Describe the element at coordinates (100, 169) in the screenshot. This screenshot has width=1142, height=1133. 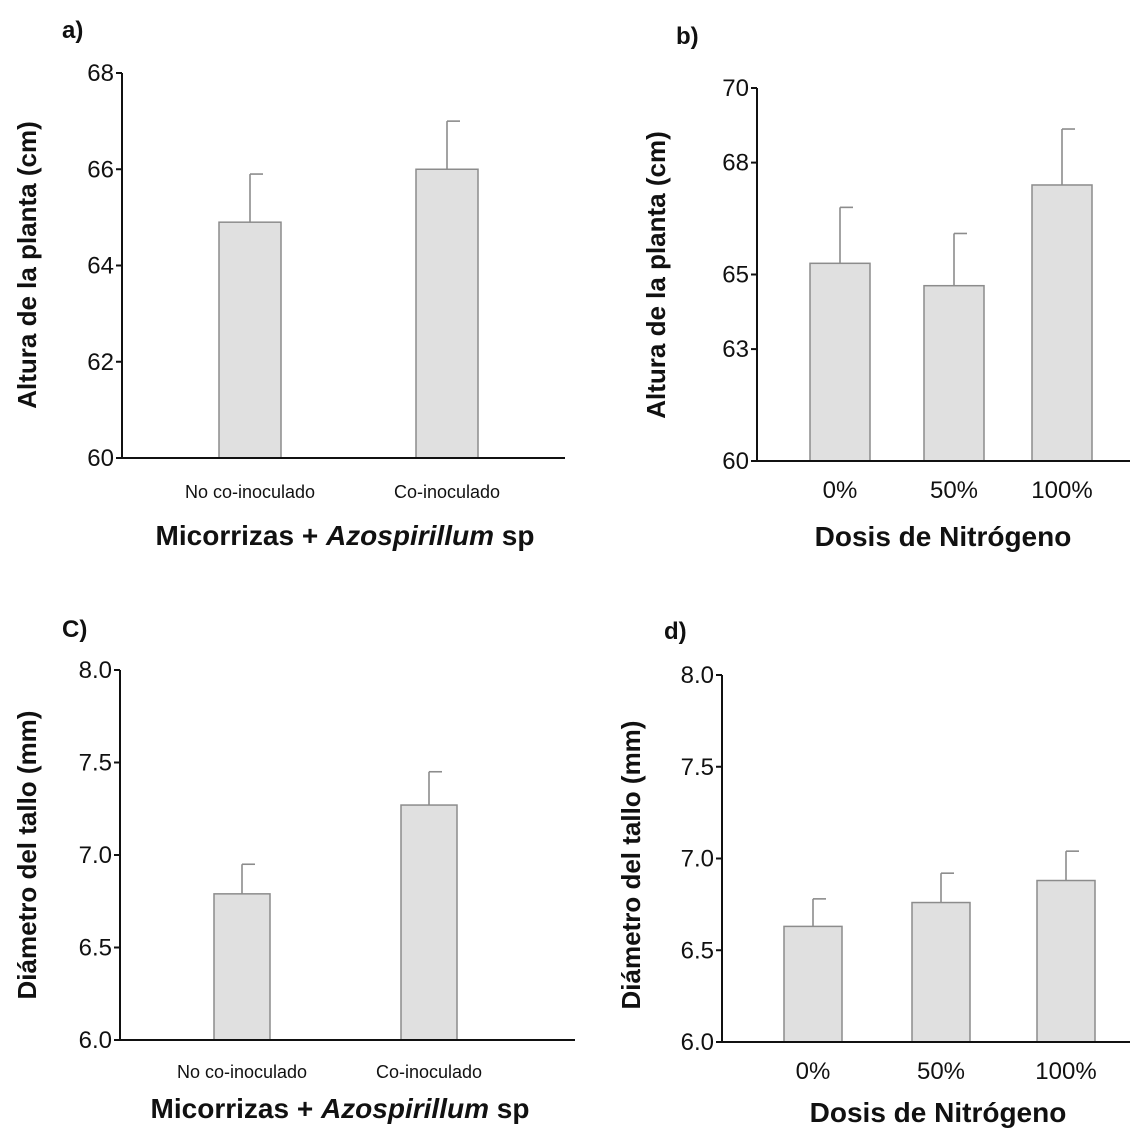
I see `y-tick-label: 66` at that location.